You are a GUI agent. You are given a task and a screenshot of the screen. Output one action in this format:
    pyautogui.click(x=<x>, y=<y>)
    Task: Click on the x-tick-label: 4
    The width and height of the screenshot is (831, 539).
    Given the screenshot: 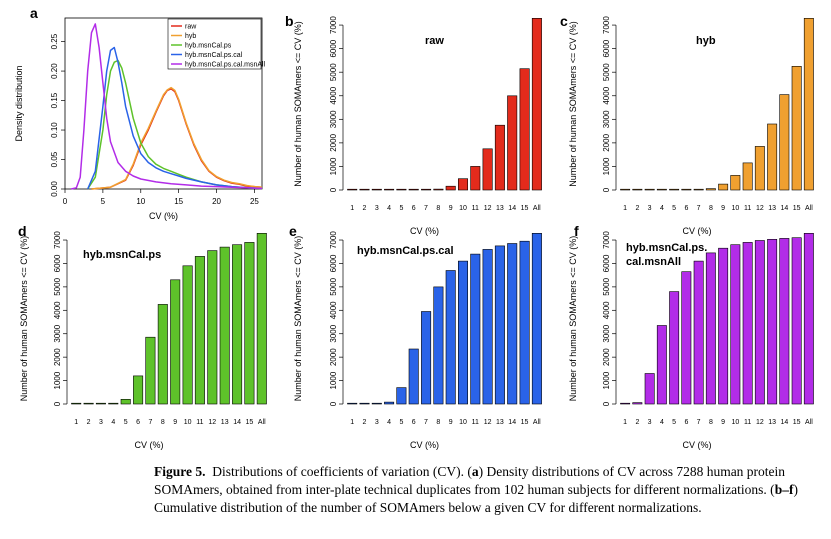 What is the action you would take?
    pyautogui.click(x=662, y=422)
    